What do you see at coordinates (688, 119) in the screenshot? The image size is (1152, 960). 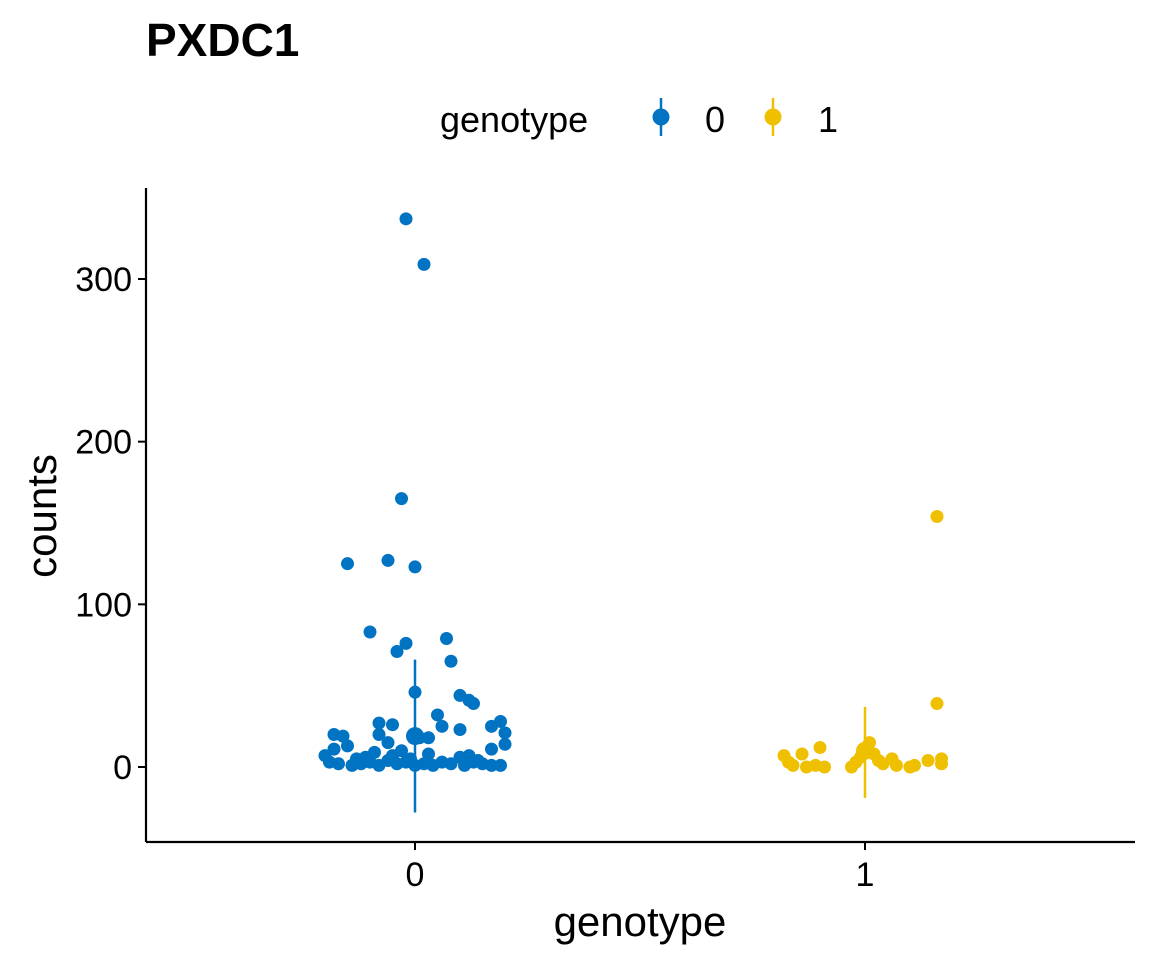 I see `legend-entry-0: 0` at bounding box center [688, 119].